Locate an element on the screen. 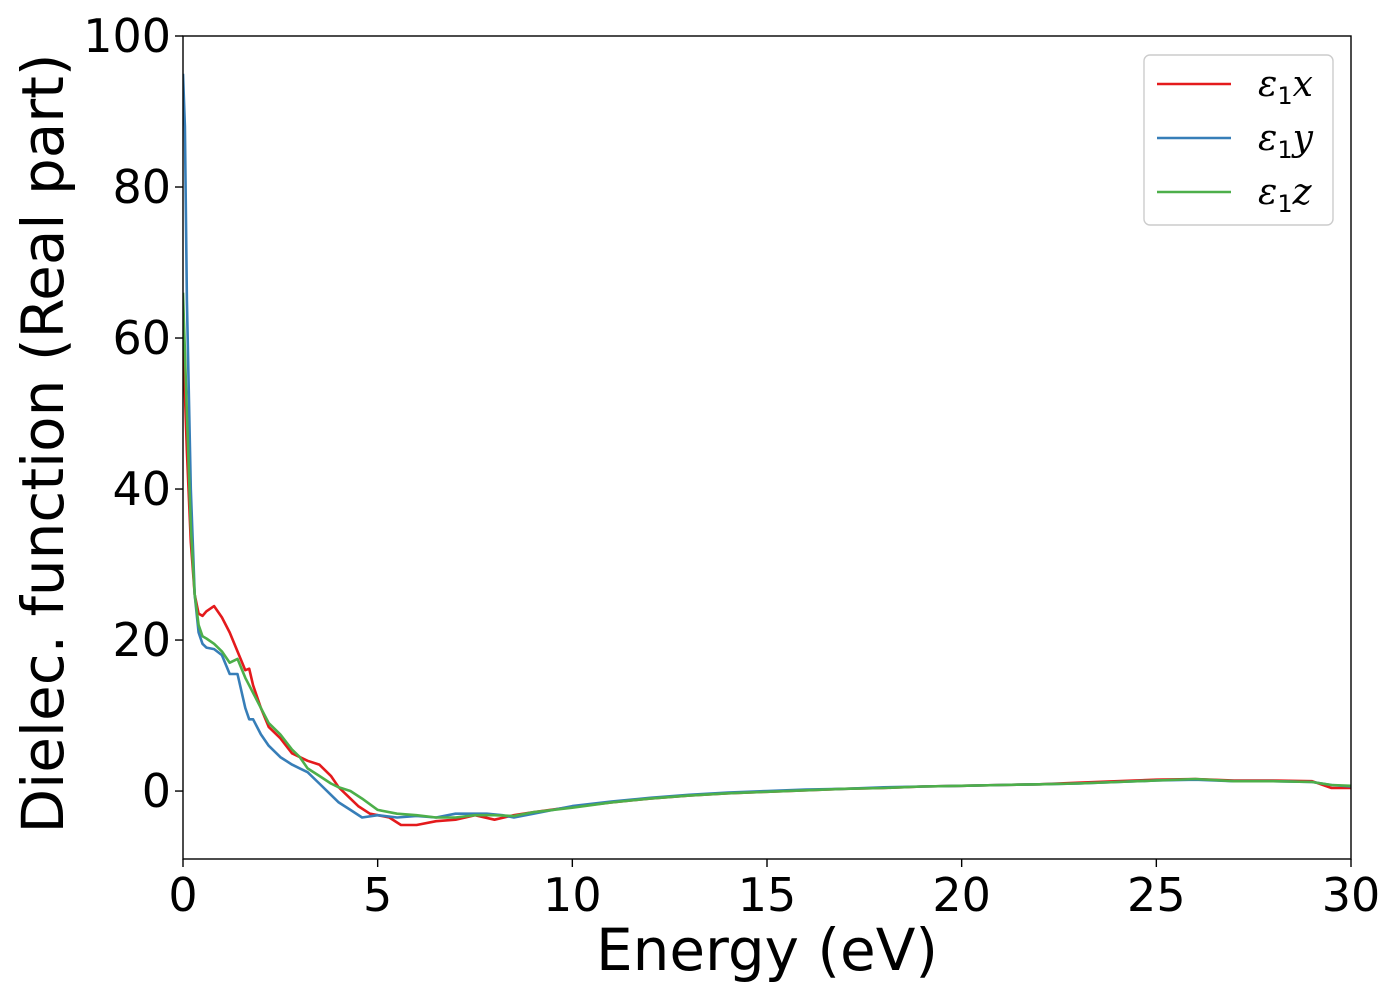 The height and width of the screenshot is (1000, 1400). x-tick-label: 0 is located at coordinates (182, 895).